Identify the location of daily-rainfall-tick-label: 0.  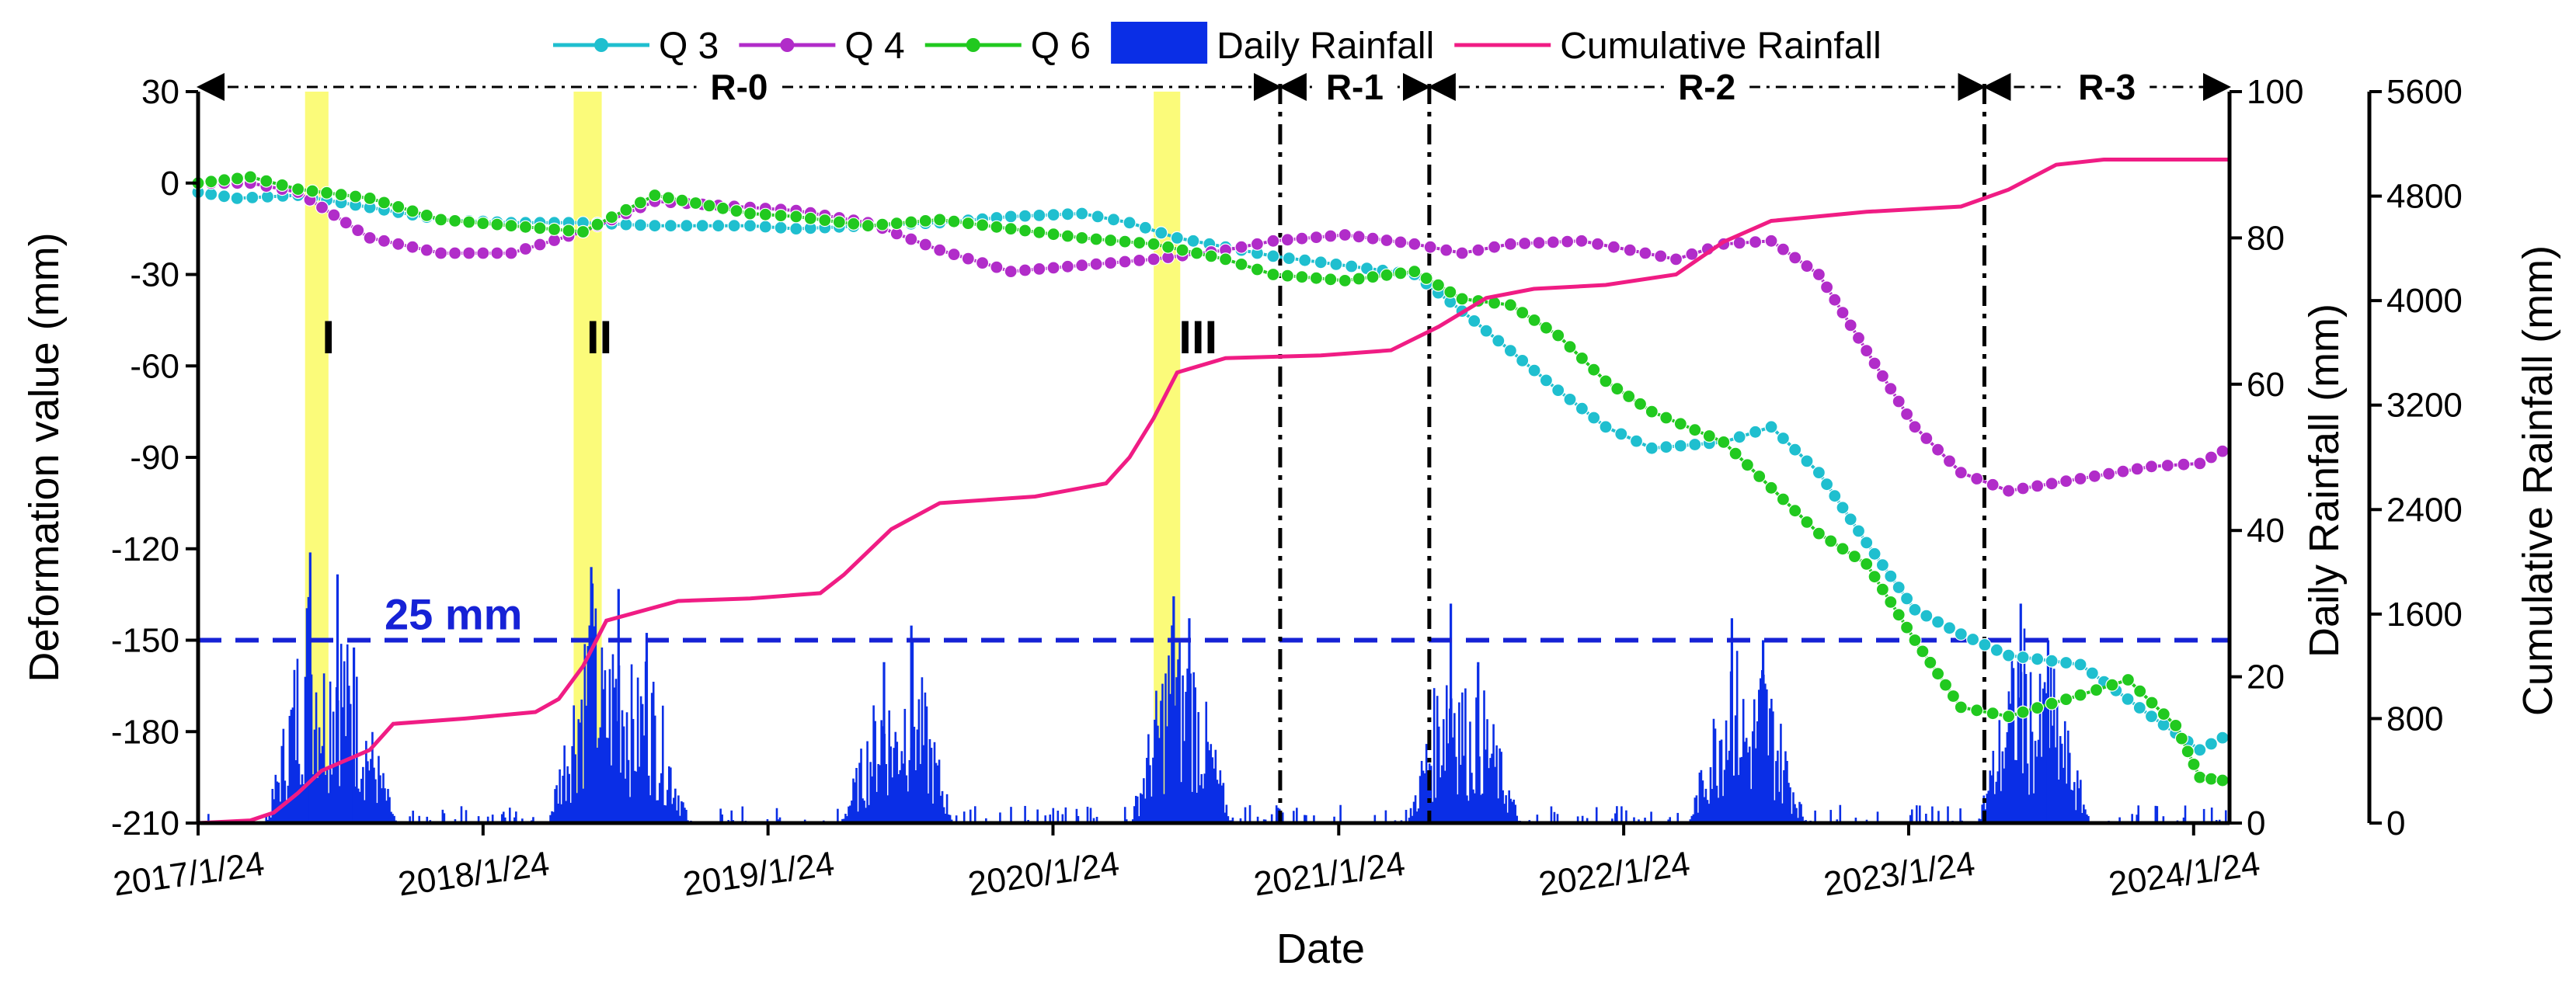
(2256, 823).